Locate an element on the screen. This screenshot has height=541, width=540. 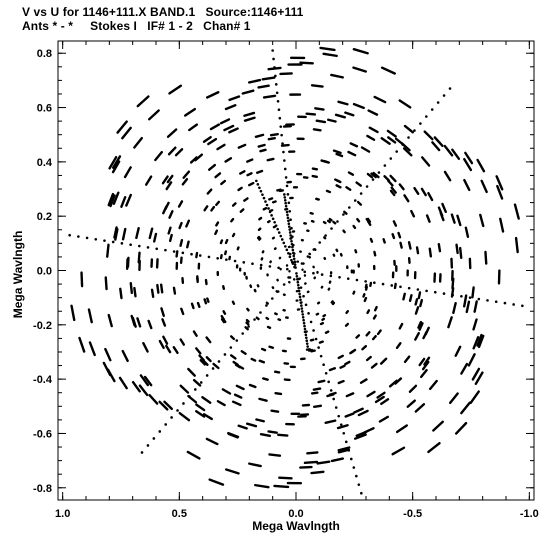
y-tick-label: 0.2 is located at coordinates (44, 217).